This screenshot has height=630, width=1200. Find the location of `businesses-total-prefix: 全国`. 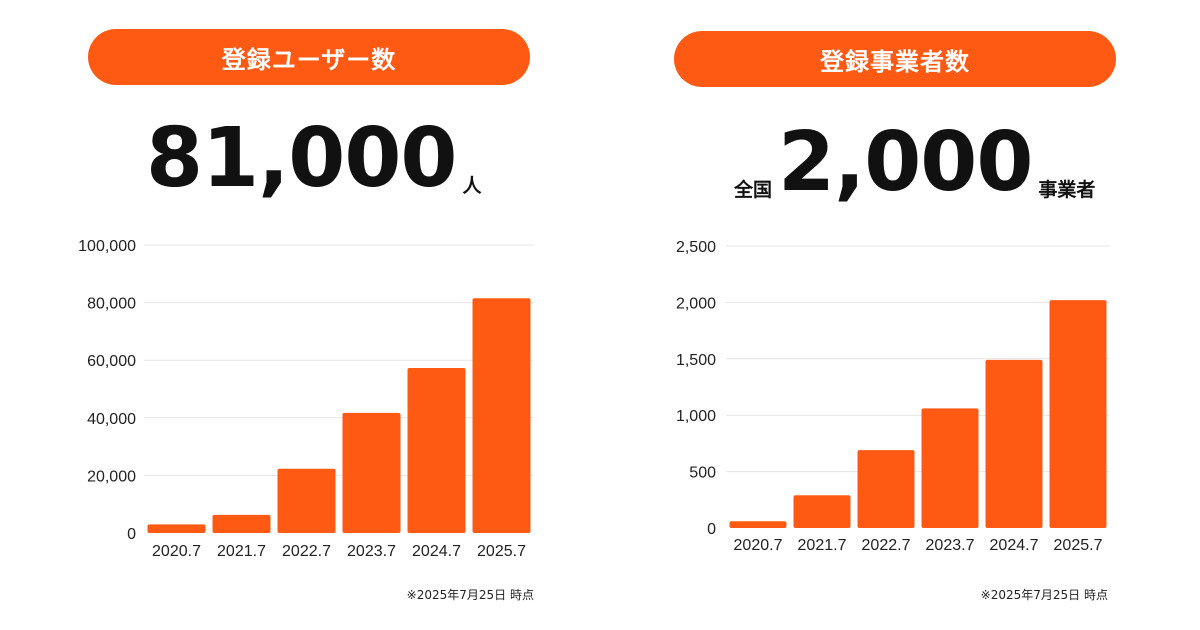

businesses-total-prefix: 全国 is located at coordinates (753, 190).